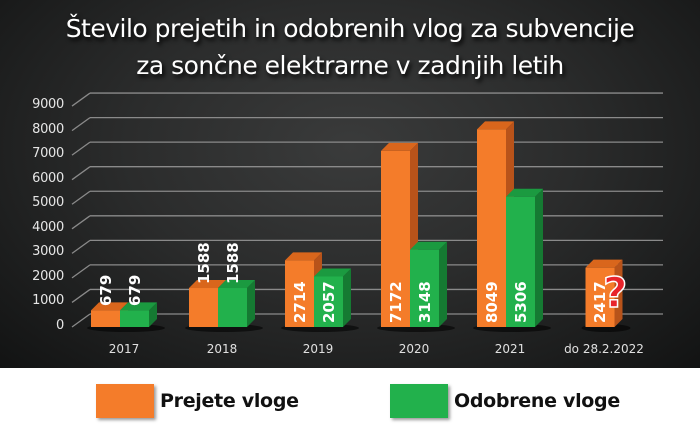 The image size is (700, 424). Describe the element at coordinates (424, 302) in the screenshot. I see `value-label: 3148` at that location.